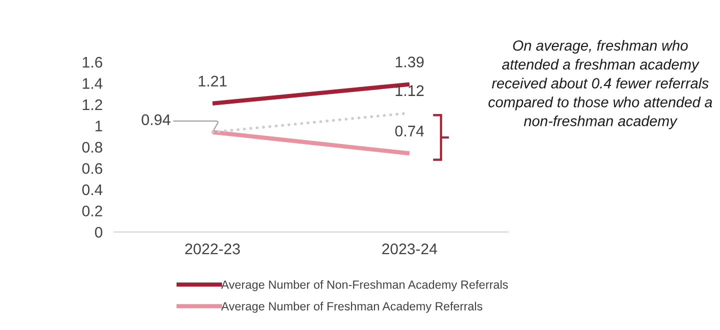  Describe the element at coordinates (92, 211) in the screenshot. I see `y-tick-label: 0.2` at that location.